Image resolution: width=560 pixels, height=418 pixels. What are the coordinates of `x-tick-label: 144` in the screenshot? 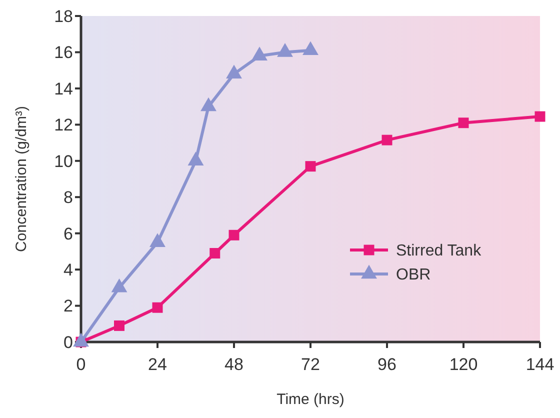 It's located at (540, 364).